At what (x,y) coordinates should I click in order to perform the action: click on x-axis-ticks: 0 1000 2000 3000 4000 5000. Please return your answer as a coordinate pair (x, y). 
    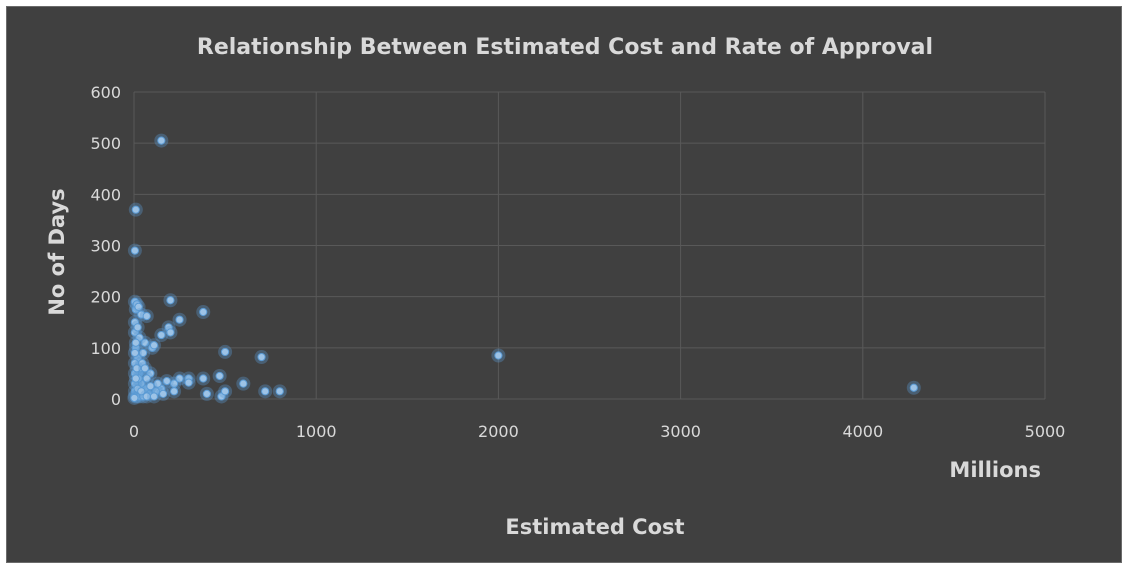
    Looking at the image, I should click on (597, 431).